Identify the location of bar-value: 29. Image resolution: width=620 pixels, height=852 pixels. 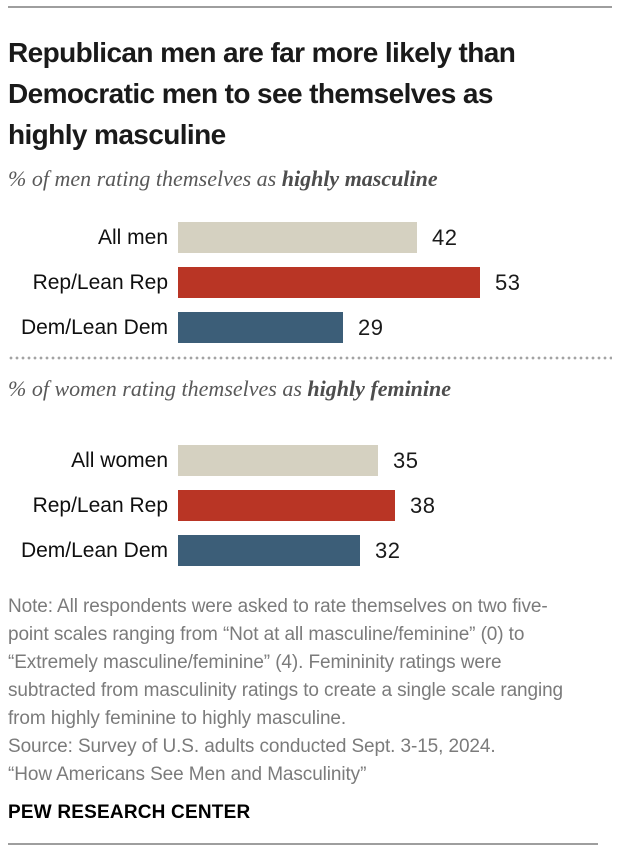
(371, 327).